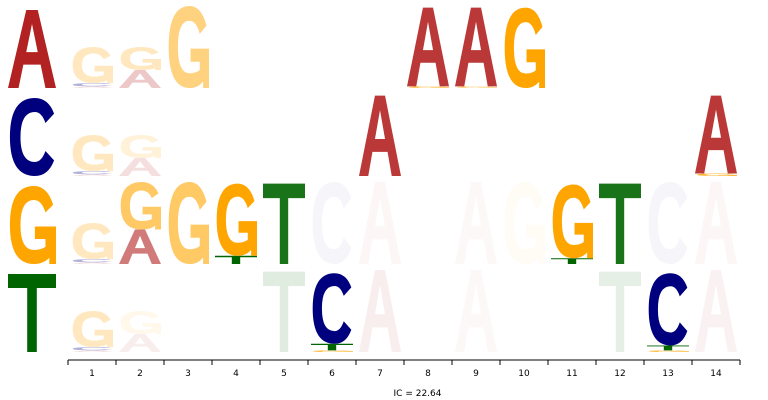  What do you see at coordinates (428, 87) in the screenshot?
I see `logo-letter-row-a-pos-8-g` at bounding box center [428, 87].